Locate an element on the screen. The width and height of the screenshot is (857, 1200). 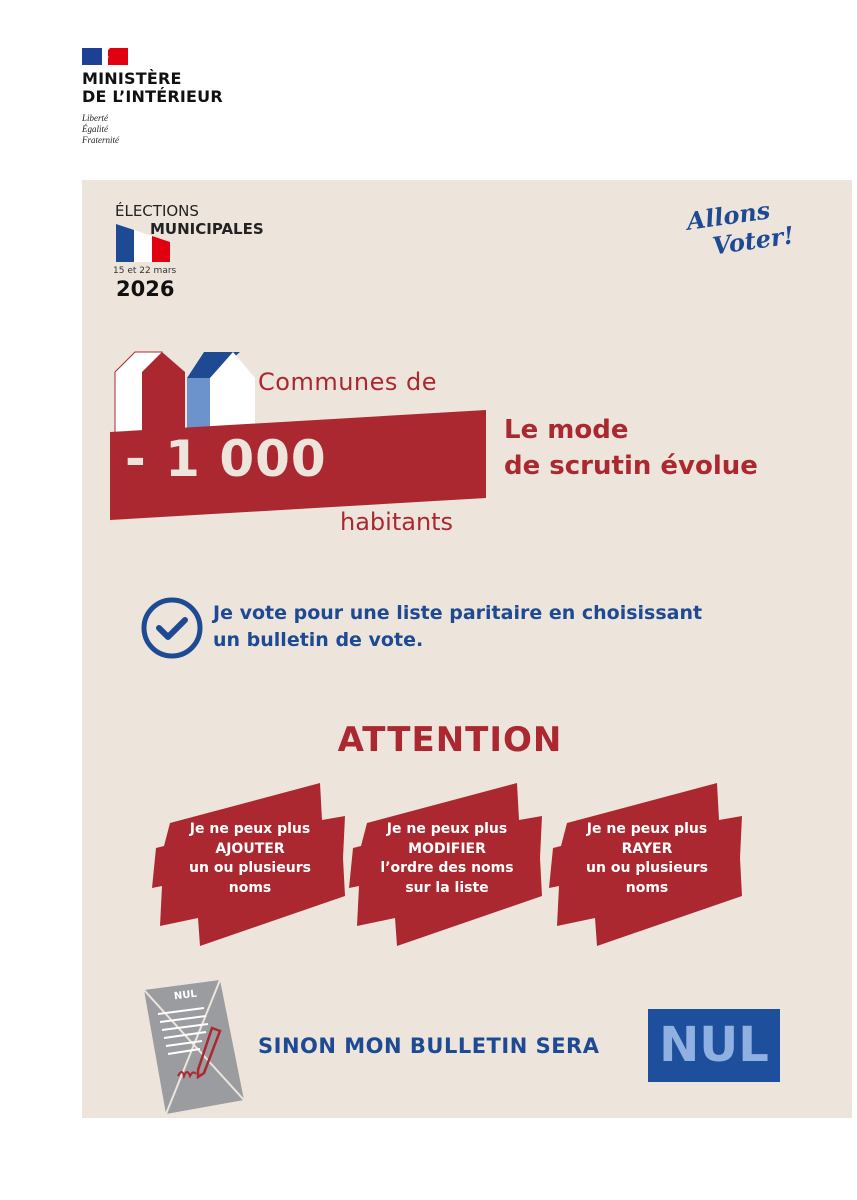
vote-statement-line-2: un bulletin de vote. is located at coordinates (318, 640).